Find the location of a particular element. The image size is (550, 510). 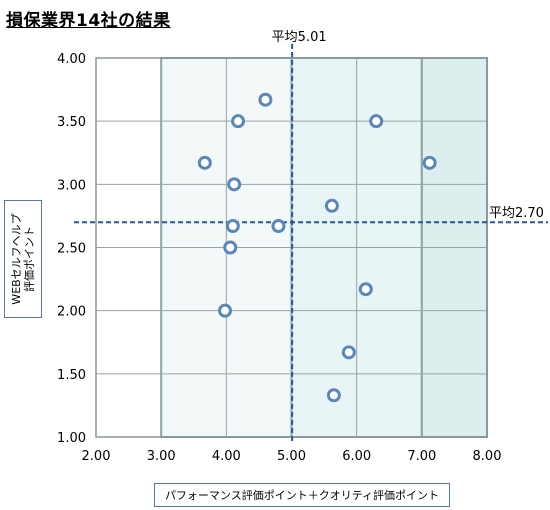

y-tick-label: 4.00 is located at coordinates (71, 59).